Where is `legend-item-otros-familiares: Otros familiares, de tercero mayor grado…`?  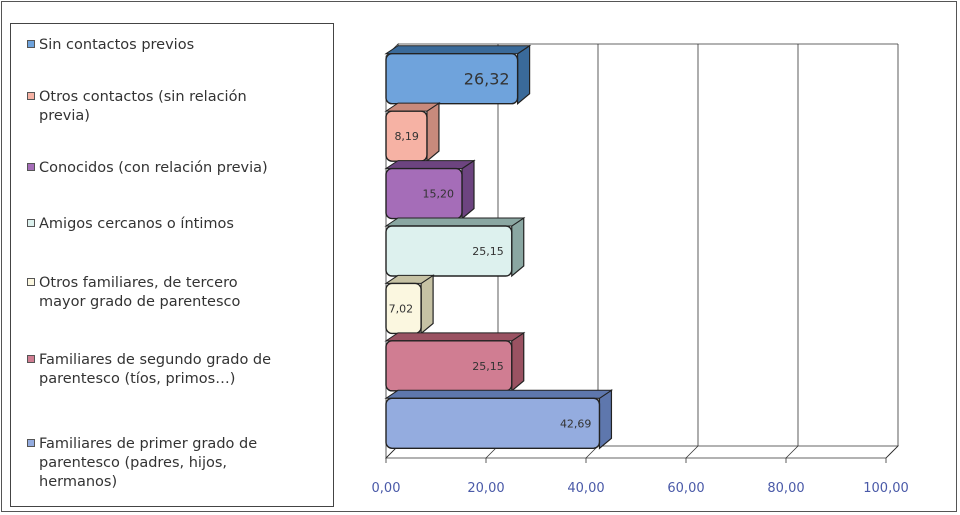 legend-item-otros-familiares: Otros familiares, de tercero mayor grado… is located at coordinates (178, 293).